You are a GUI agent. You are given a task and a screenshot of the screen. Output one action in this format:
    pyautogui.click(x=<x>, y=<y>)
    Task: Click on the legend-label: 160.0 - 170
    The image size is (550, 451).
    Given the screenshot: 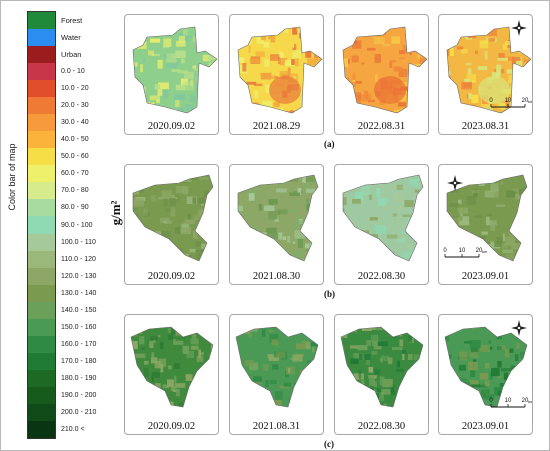 What is the action you would take?
    pyautogui.click(x=79, y=344)
    